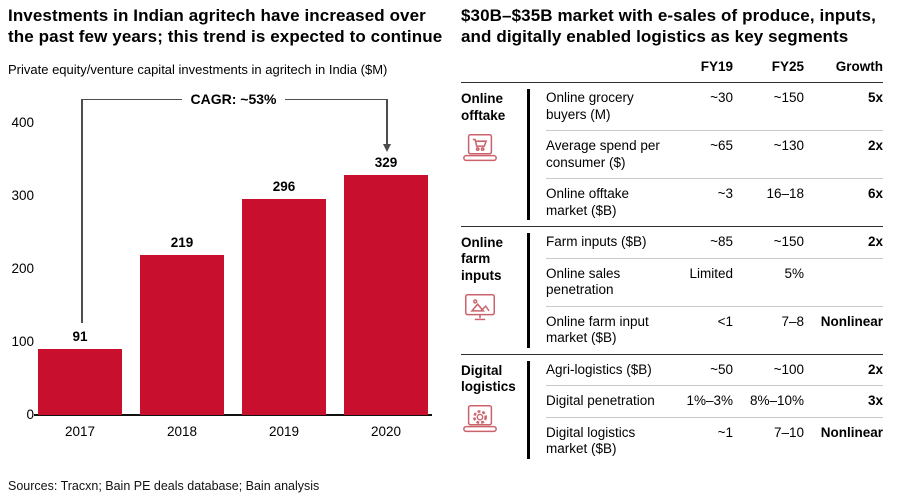  I want to click on fy19-value: ~65, so click(721, 146).